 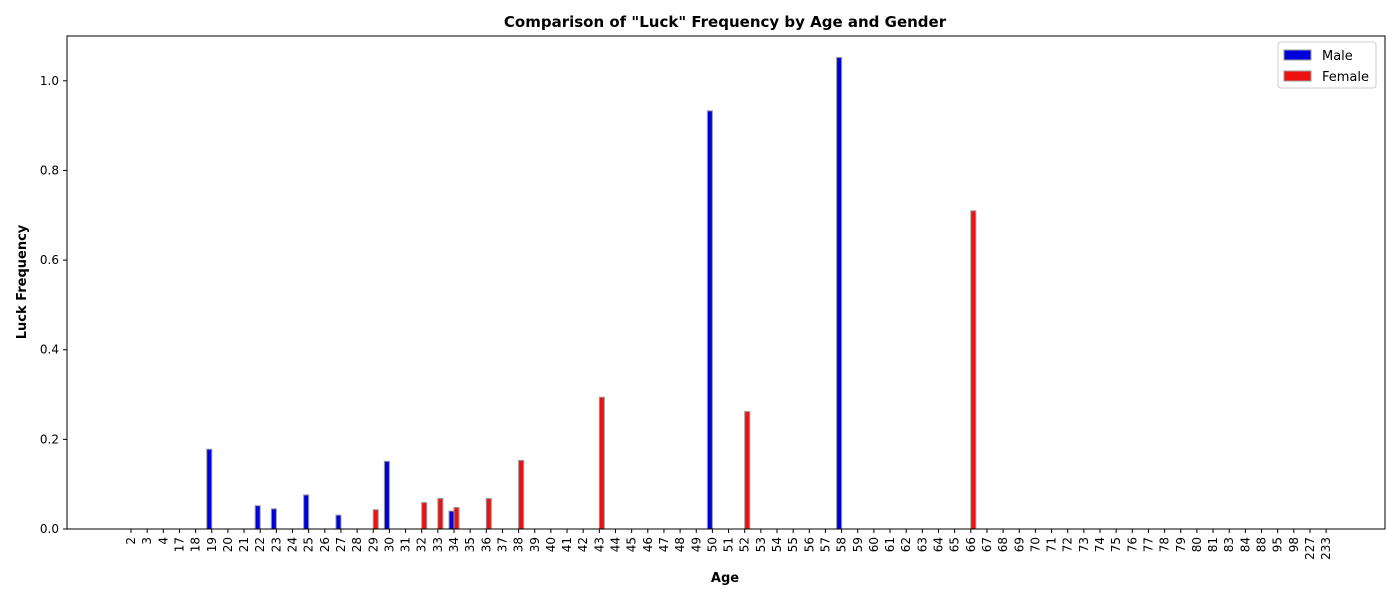 I want to click on x-tick-label: 42, so click(x=583, y=544).